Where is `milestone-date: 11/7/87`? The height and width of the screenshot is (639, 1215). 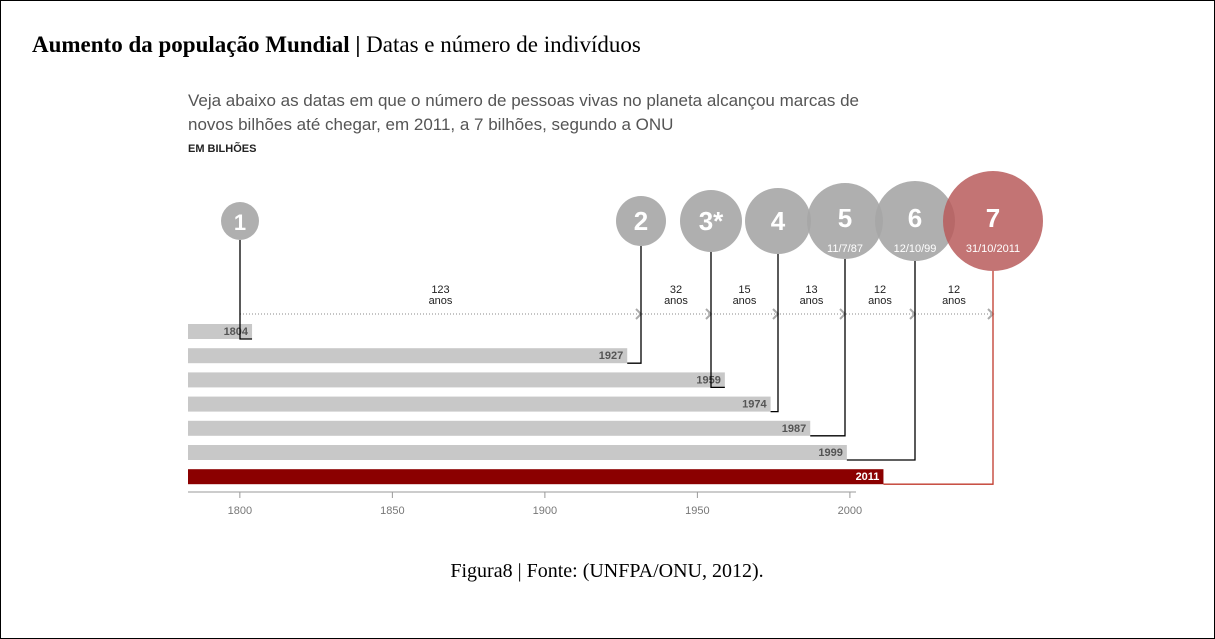
milestone-date: 11/7/87 is located at coordinates (845, 249).